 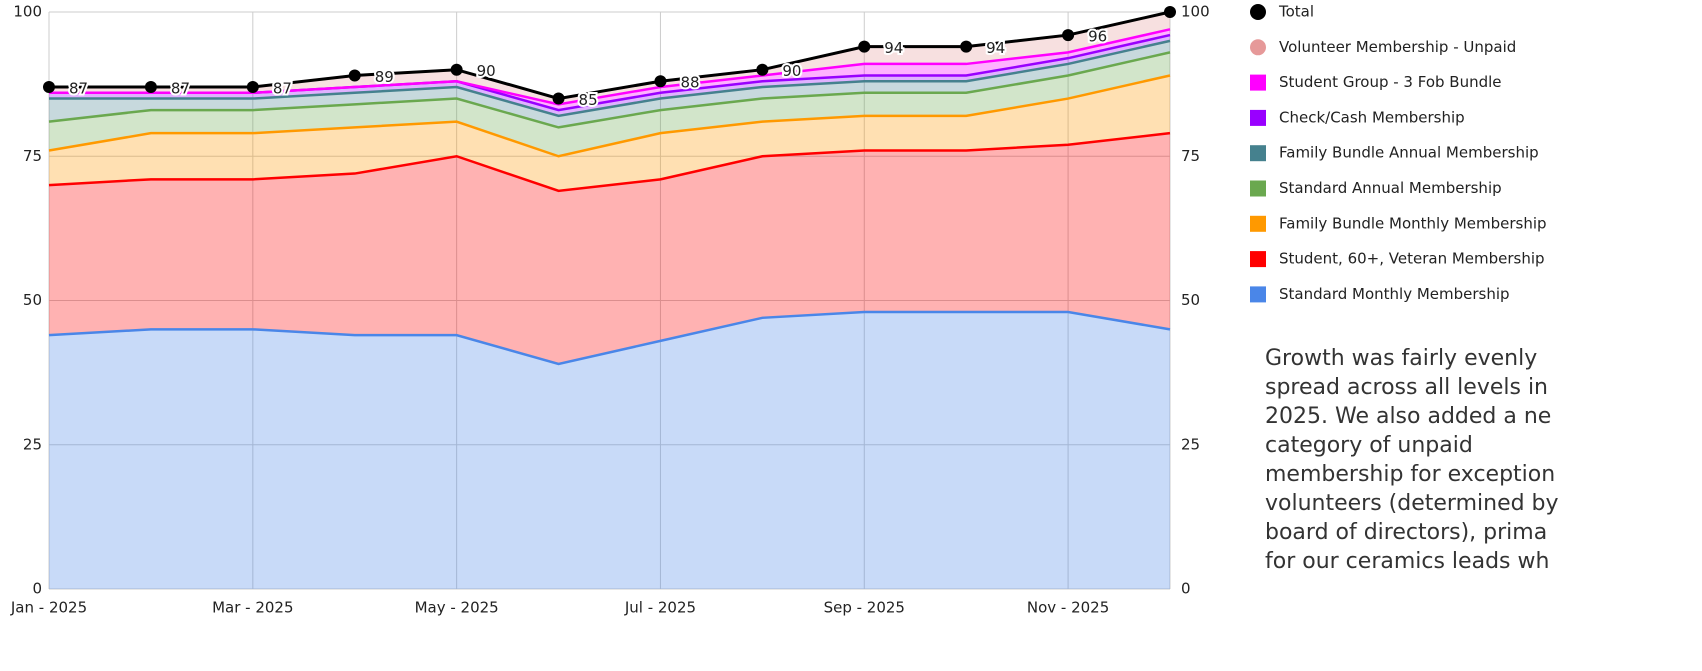 What do you see at coordinates (1369, 445) in the screenshot?
I see `note-line: category of unpaid` at bounding box center [1369, 445].